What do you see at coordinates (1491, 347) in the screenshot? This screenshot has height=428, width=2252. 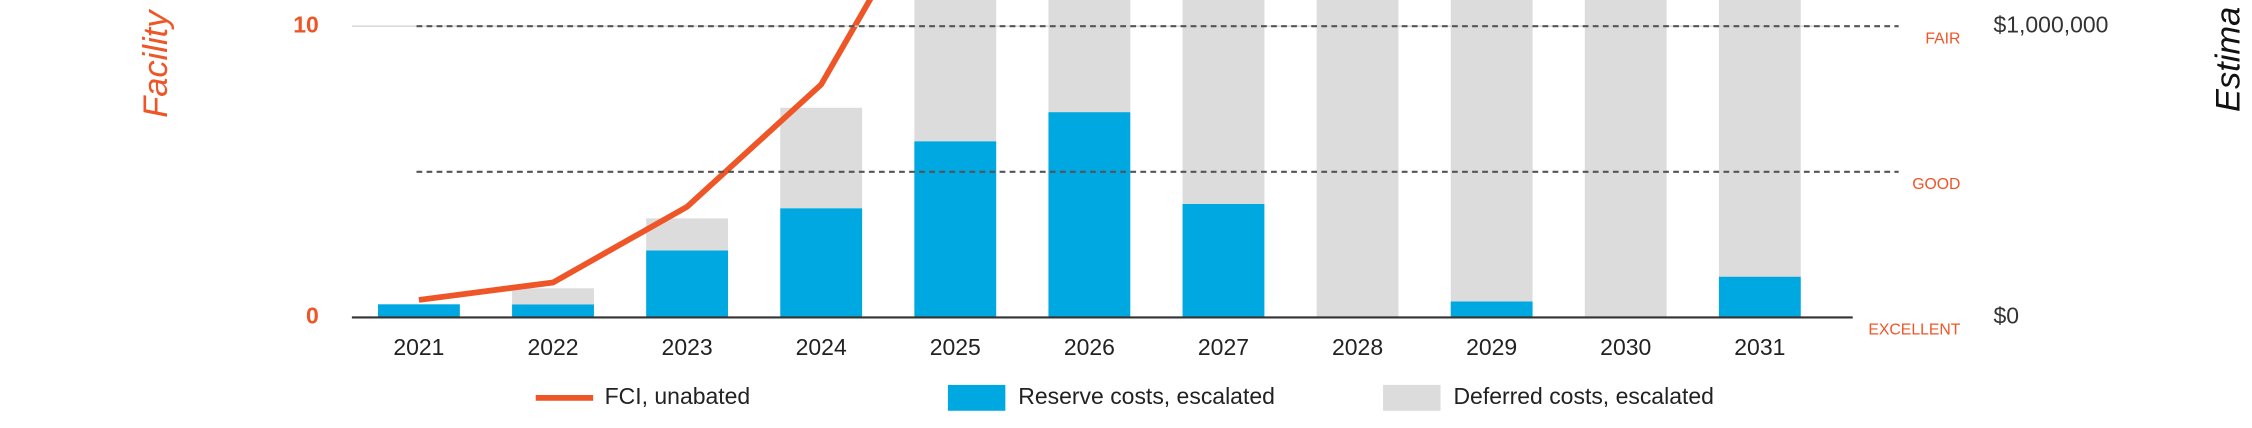 I see `x-tick-label: 2029` at bounding box center [1491, 347].